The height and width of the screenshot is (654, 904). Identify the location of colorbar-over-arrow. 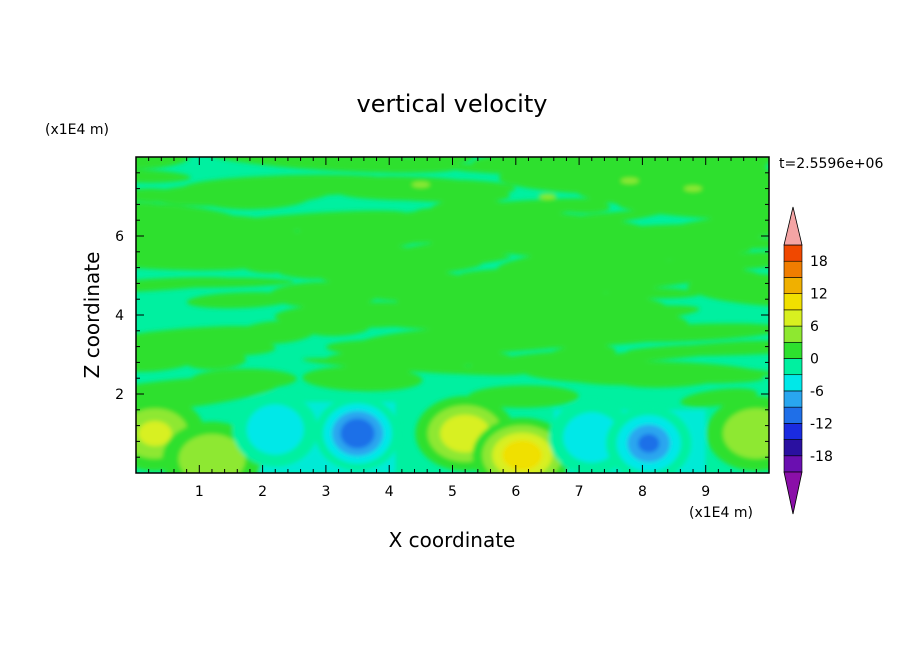
(793, 226).